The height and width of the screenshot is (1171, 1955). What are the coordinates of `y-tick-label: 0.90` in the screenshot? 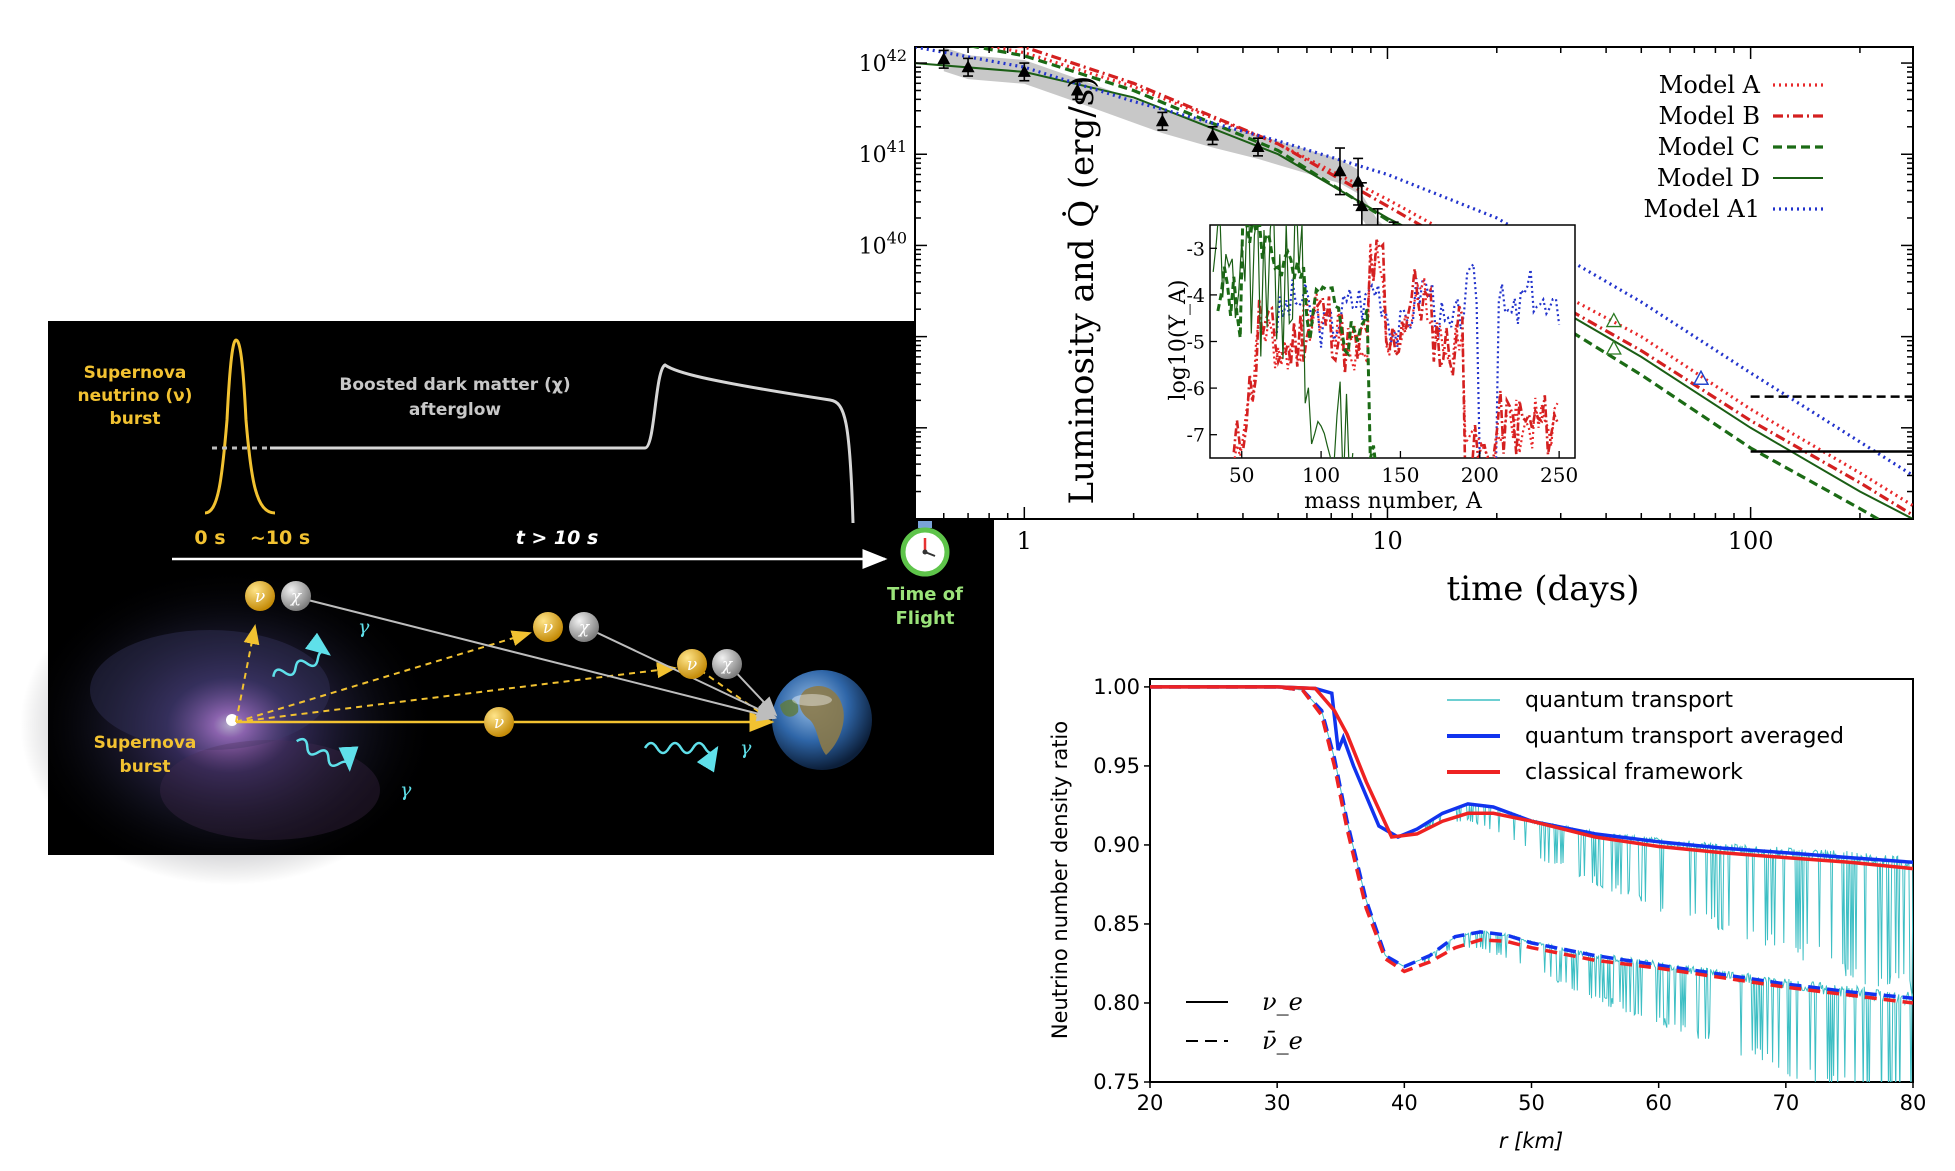 It's located at (1116, 845).